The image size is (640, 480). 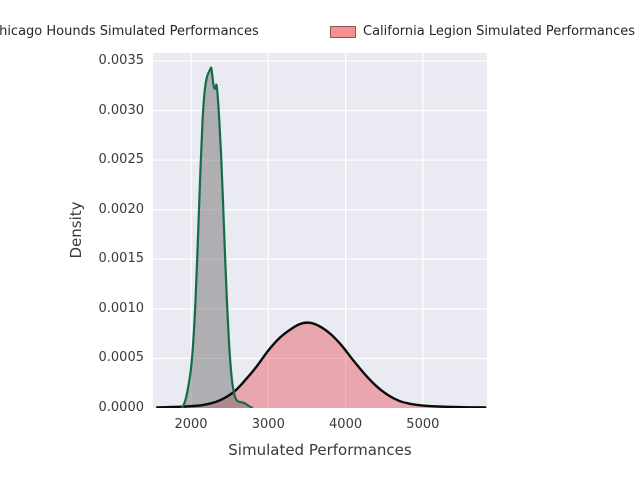 I want to click on kde-curve-california-legion, so click(x=321, y=364).